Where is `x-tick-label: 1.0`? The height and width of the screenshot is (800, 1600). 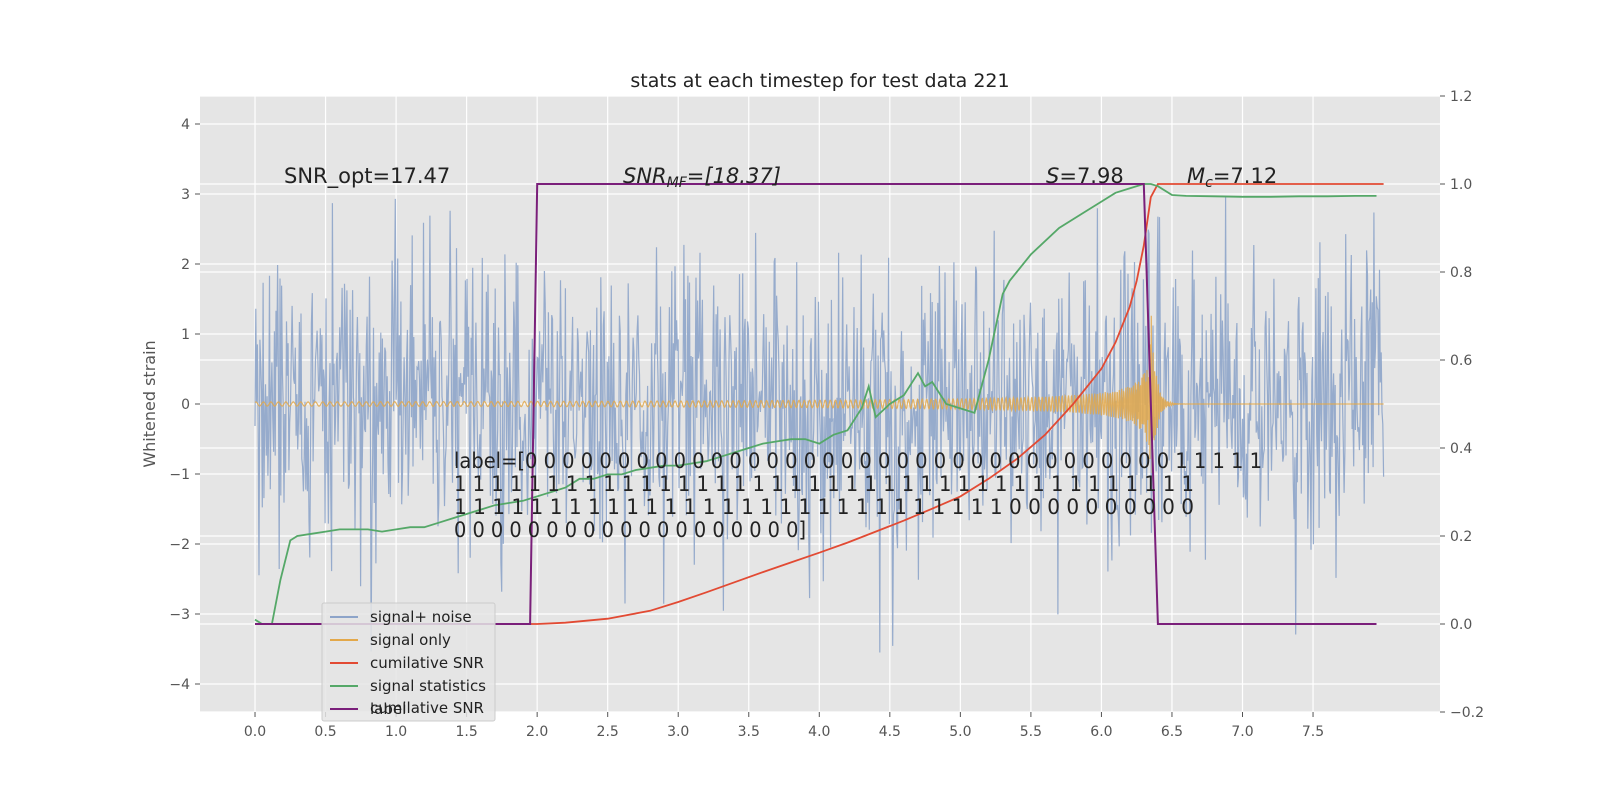
x-tick-label: 1.0 is located at coordinates (396, 732).